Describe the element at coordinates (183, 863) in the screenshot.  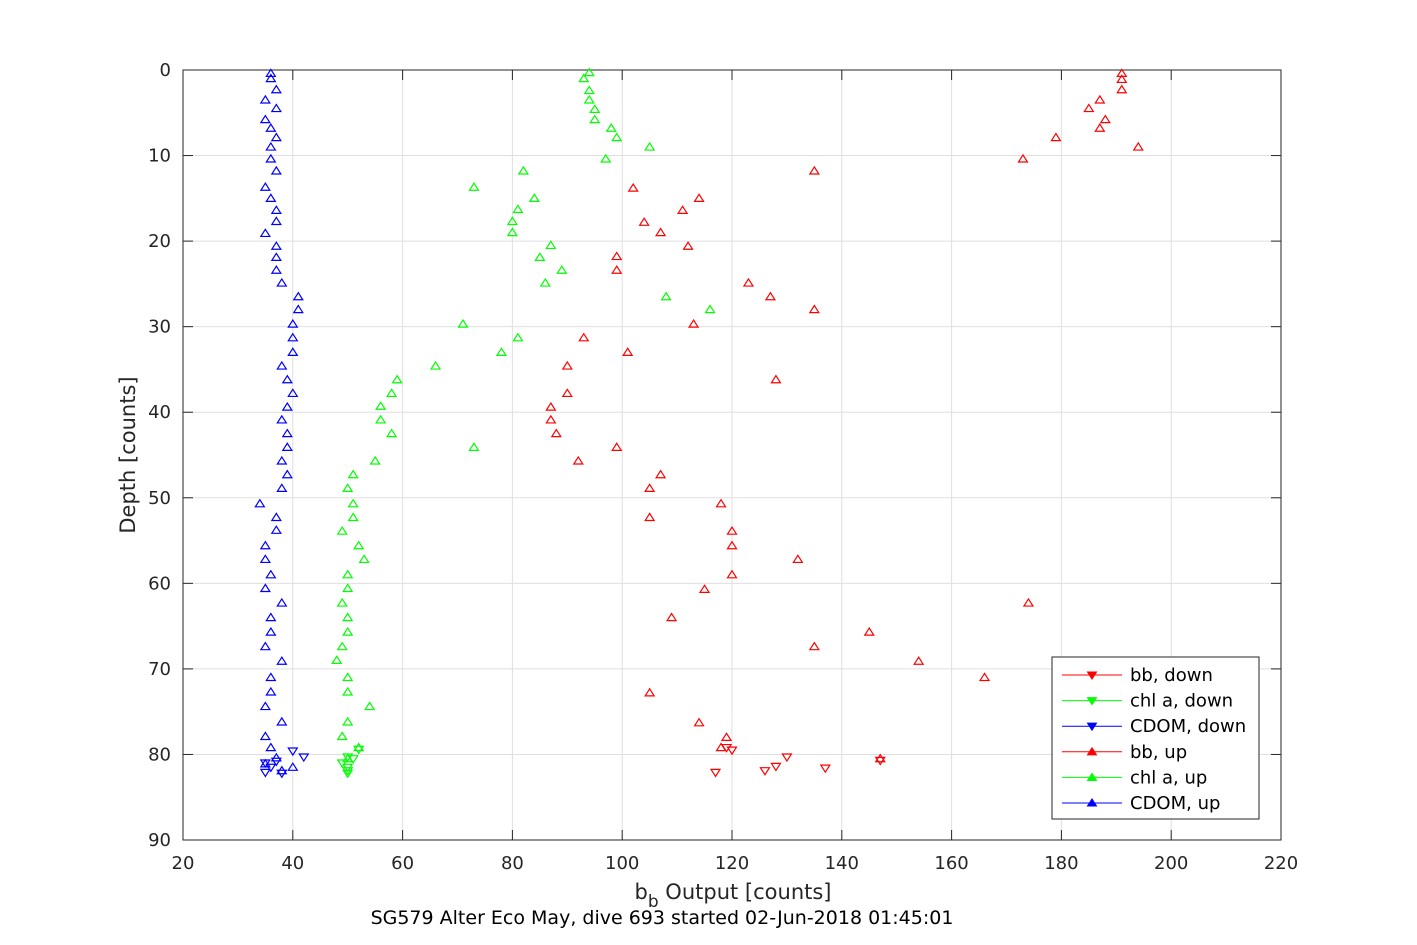
I see `x-tick-label: 20` at that location.